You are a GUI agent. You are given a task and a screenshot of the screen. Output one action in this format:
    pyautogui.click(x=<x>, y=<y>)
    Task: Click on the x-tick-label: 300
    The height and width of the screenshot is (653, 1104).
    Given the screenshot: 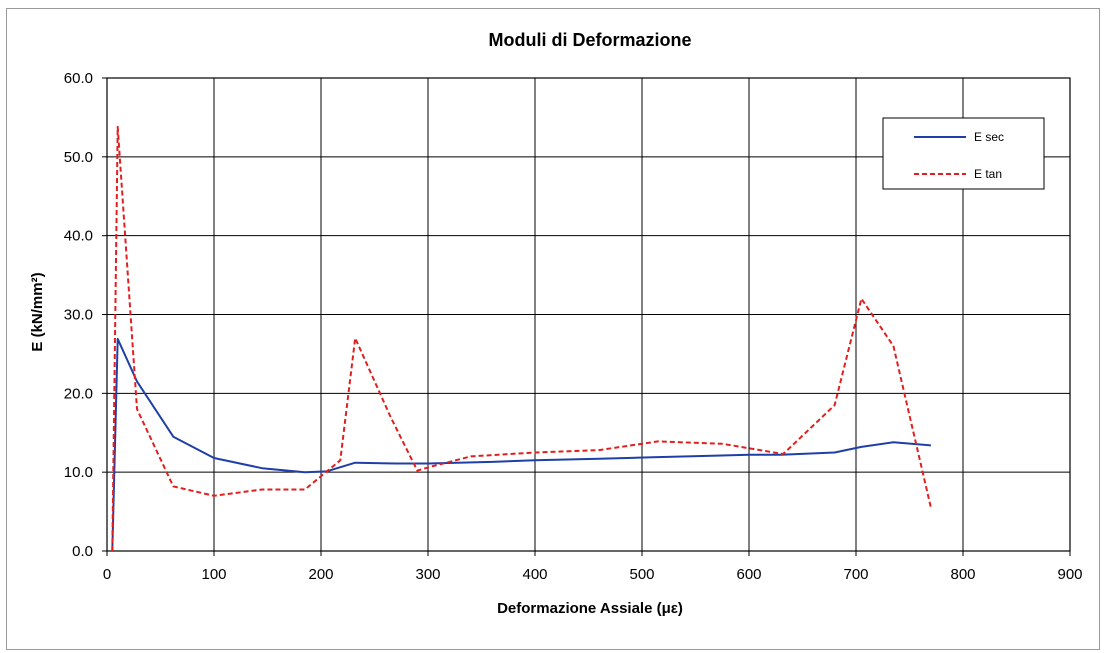 What is the action you would take?
    pyautogui.click(x=427, y=574)
    